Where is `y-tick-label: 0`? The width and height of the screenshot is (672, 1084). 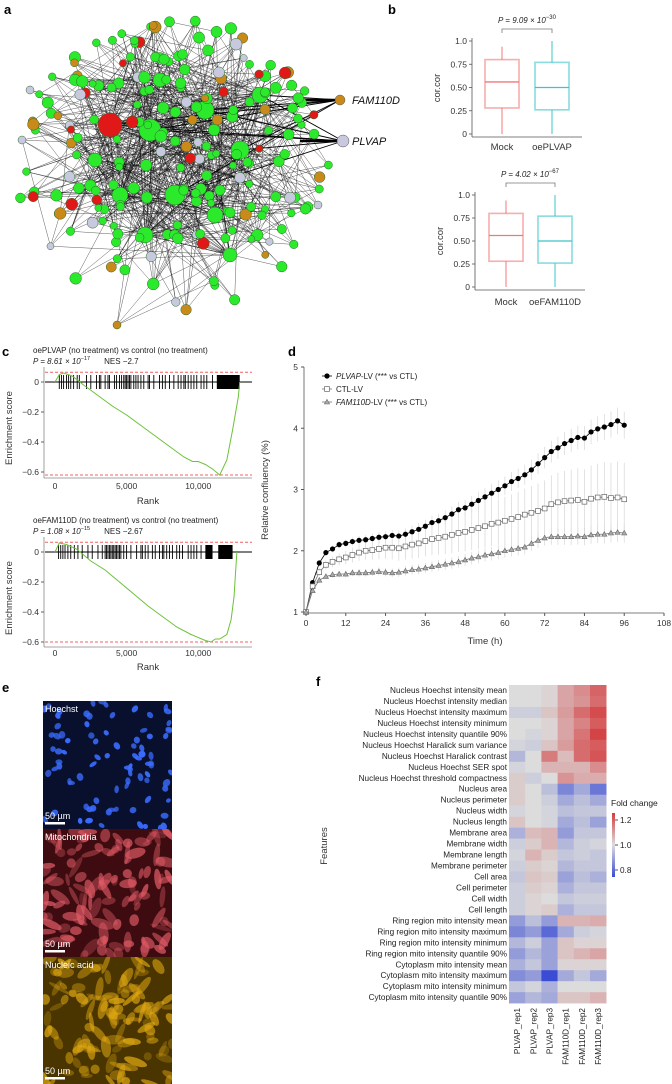
y-tick-label: 0 is located at coordinates (464, 134).